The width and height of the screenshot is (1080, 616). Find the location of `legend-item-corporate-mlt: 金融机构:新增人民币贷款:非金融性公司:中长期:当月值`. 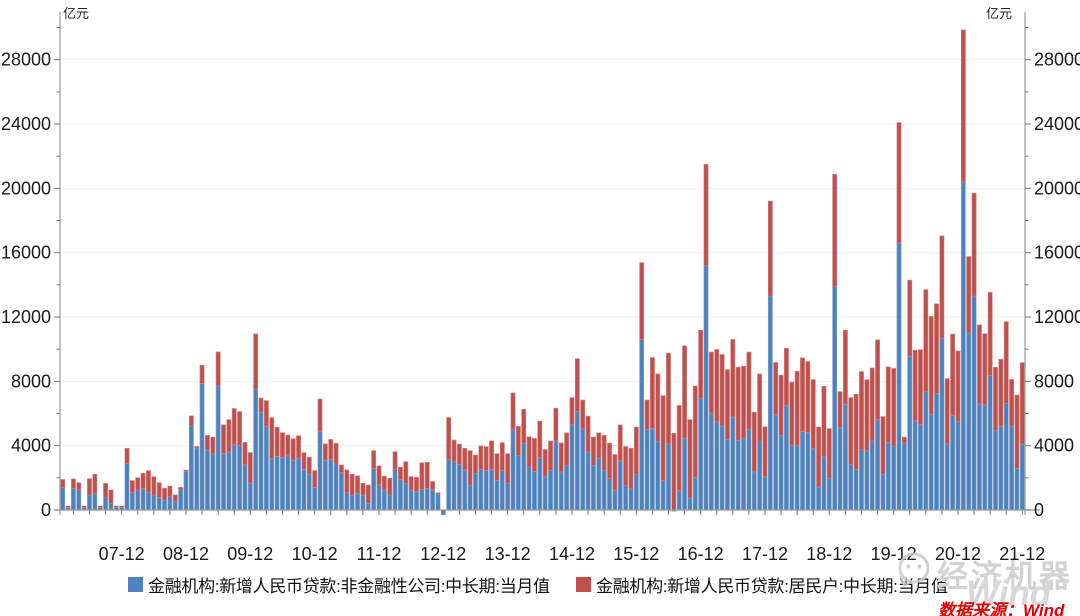

legend-item-corporate-mlt: 金融机构:新增人民币贷款:非金融性公司:中长期:当月值 is located at coordinates (339, 584).